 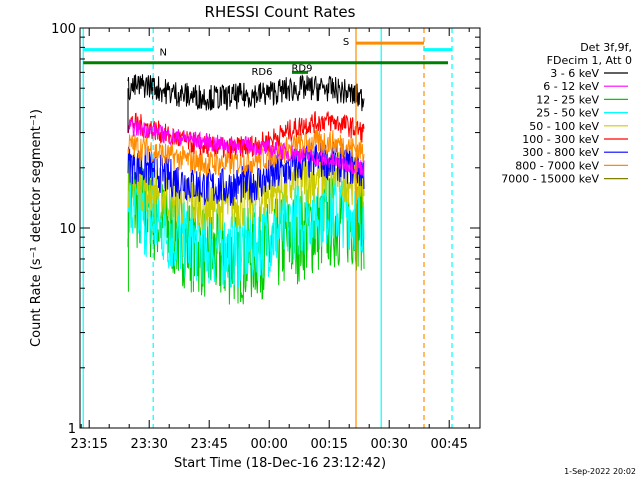 I want to click on legend-header-1: Det 3f,9f,, so click(x=606, y=47).